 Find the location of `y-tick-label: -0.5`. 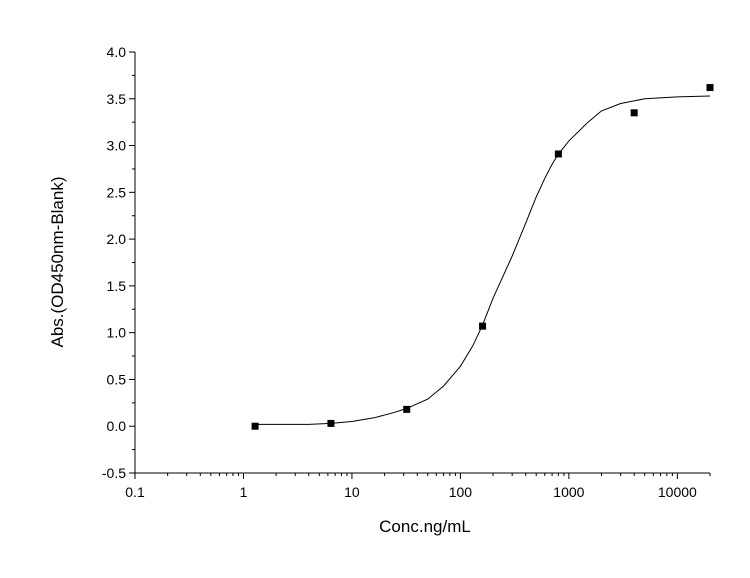

y-tick-label: -0.5 is located at coordinates (114, 473).